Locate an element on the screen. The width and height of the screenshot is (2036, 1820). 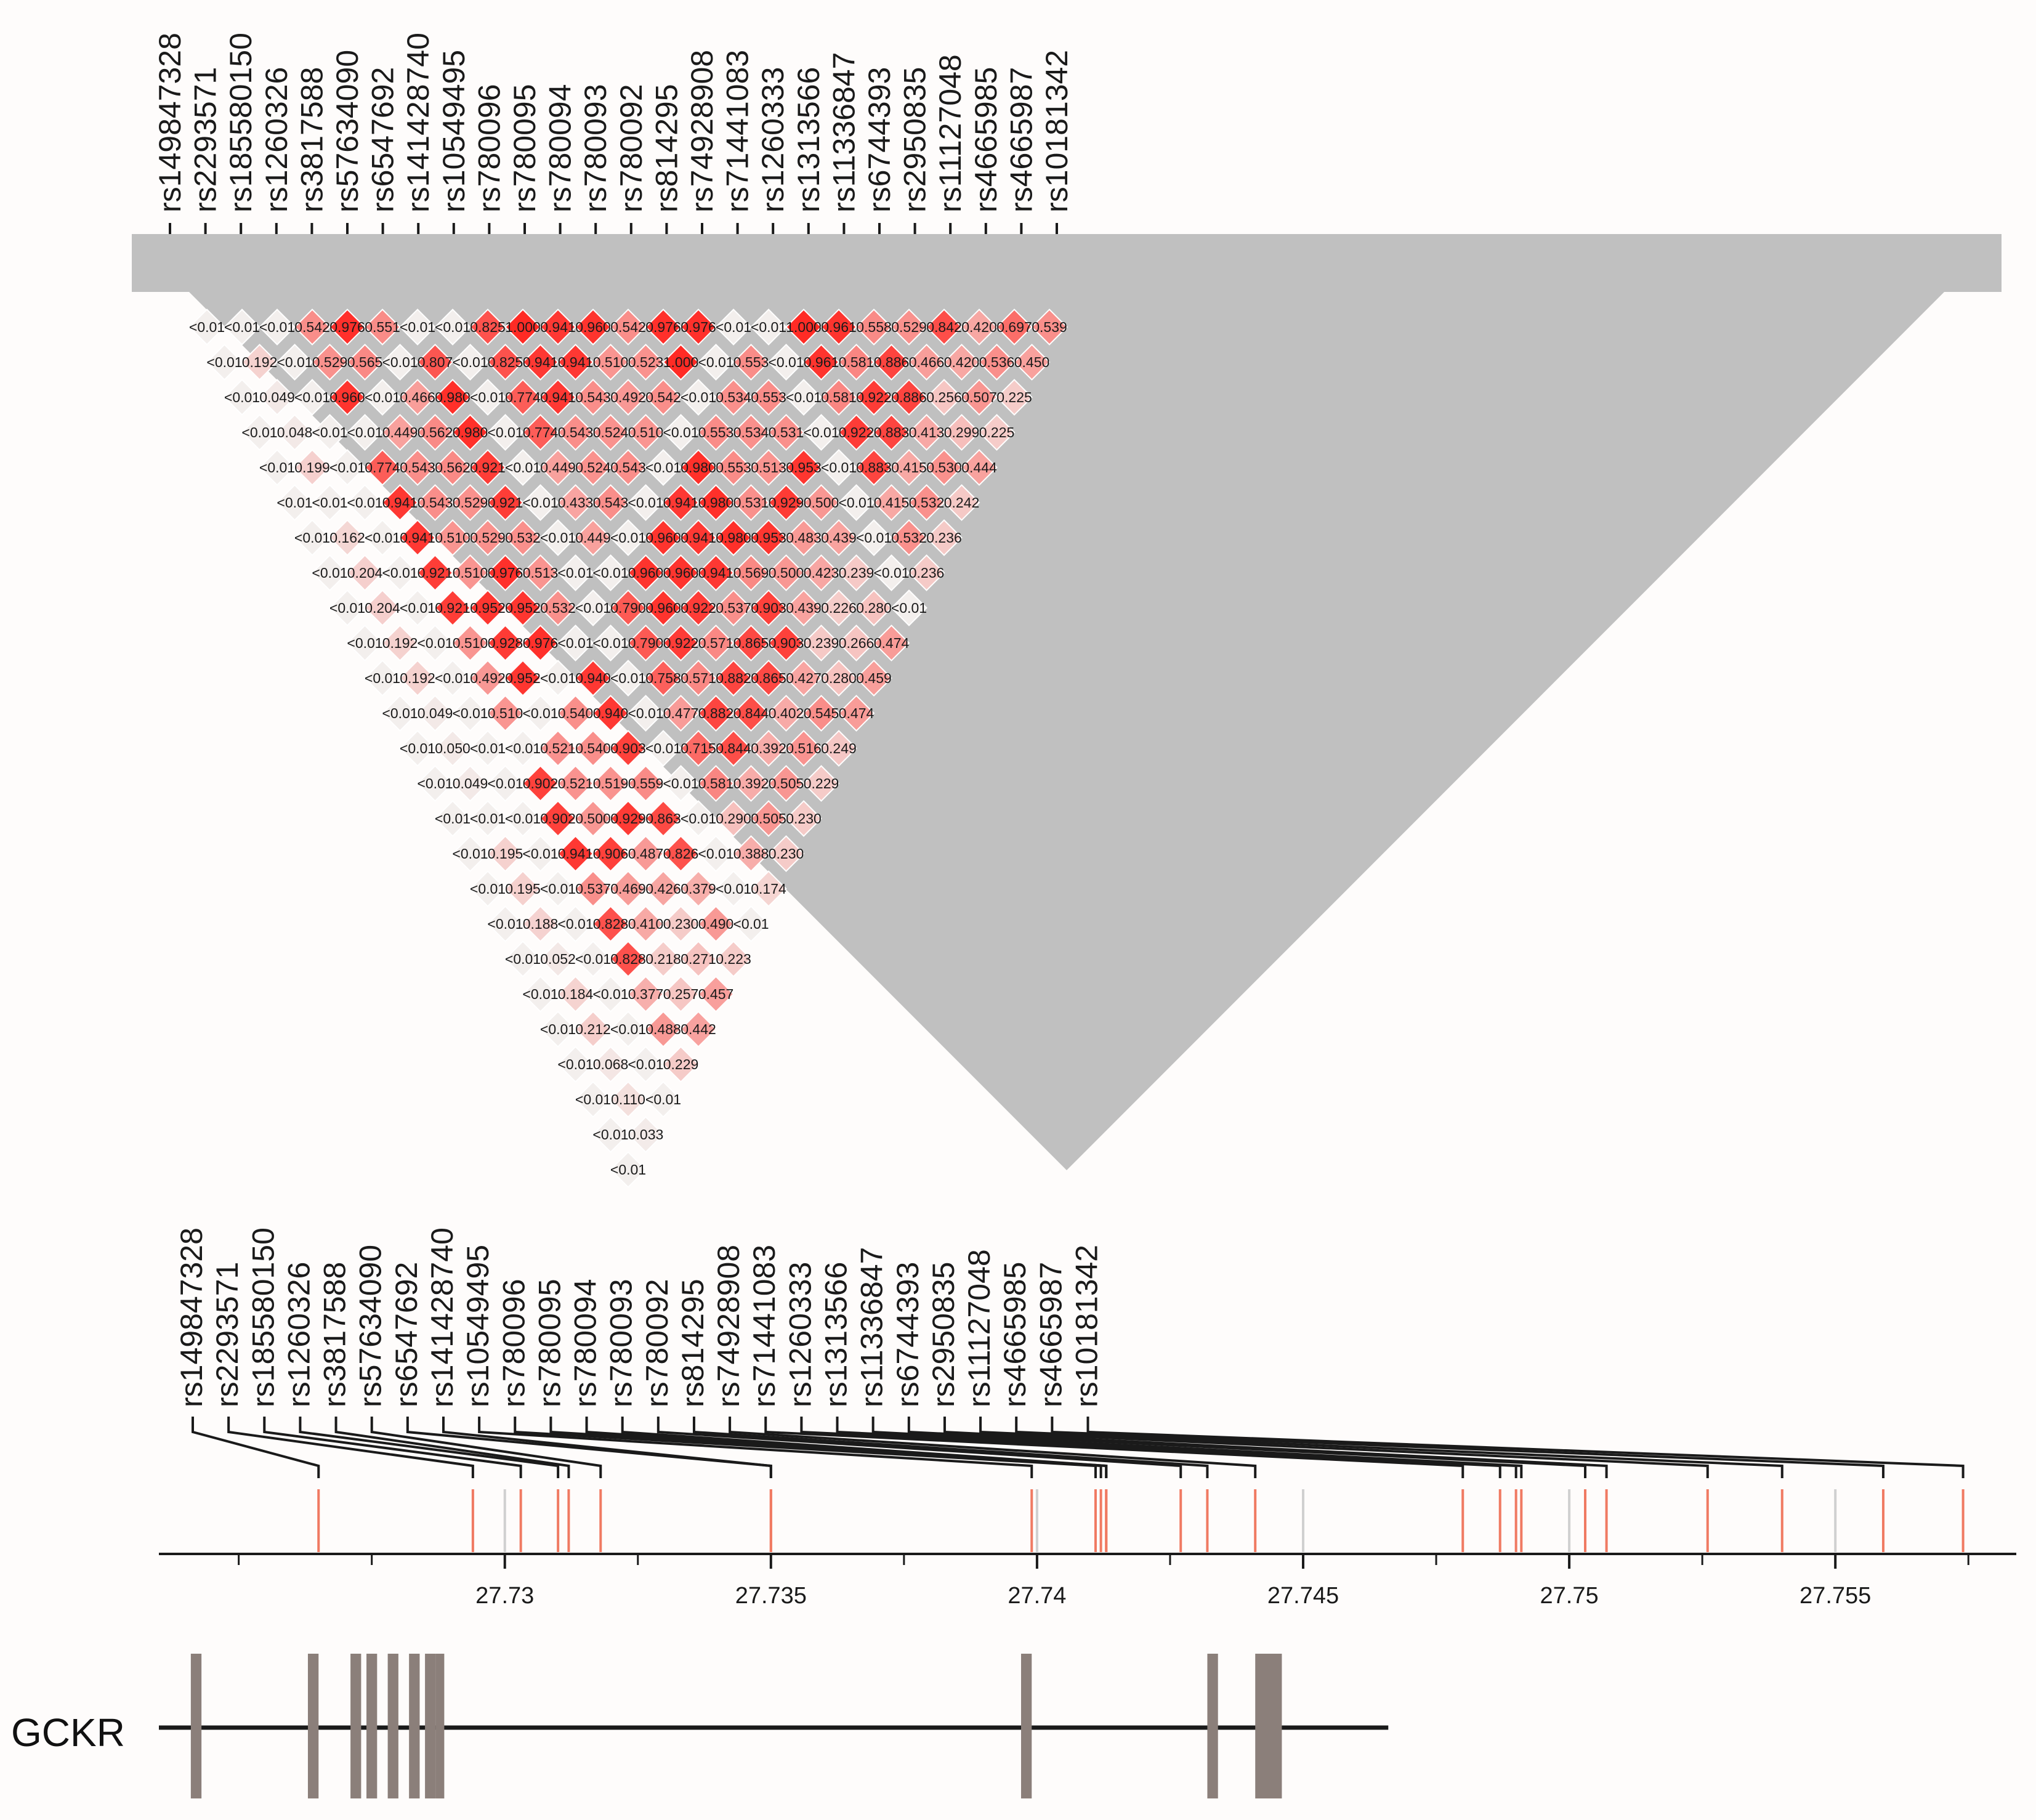
ld-cell-value: 0.516 is located at coordinates (804, 748).